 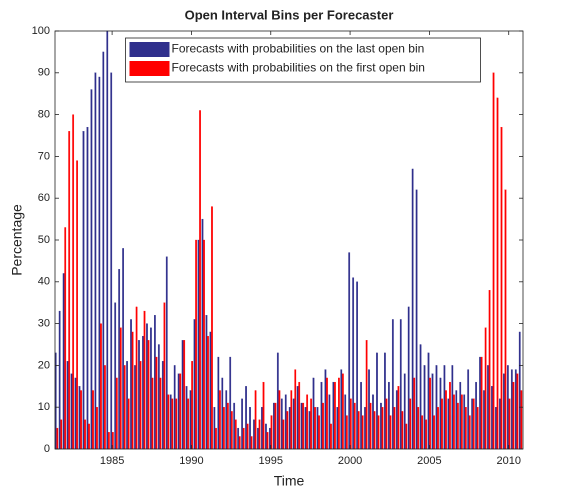 I want to click on y-tick-label: 40, so click(x=44, y=282).